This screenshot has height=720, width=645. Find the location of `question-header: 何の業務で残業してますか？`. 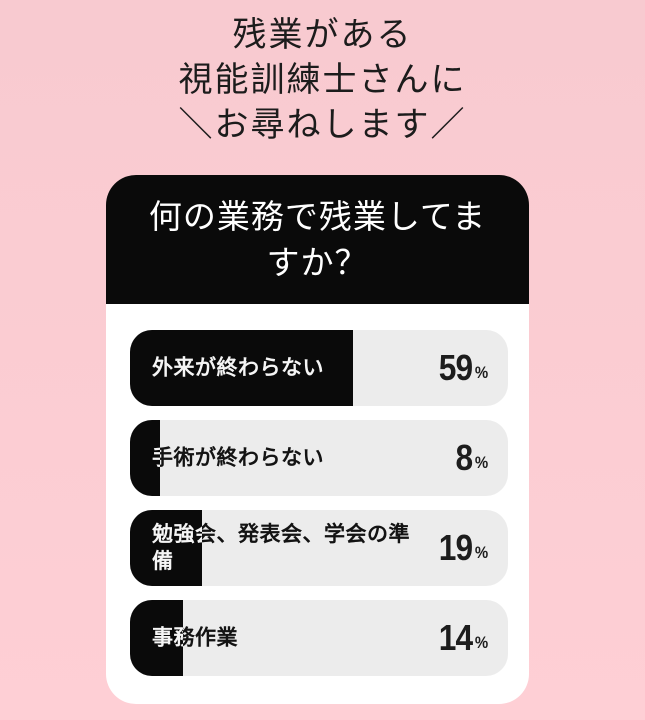

question-header: 何の業務で残業してますか？ is located at coordinates (317, 239).